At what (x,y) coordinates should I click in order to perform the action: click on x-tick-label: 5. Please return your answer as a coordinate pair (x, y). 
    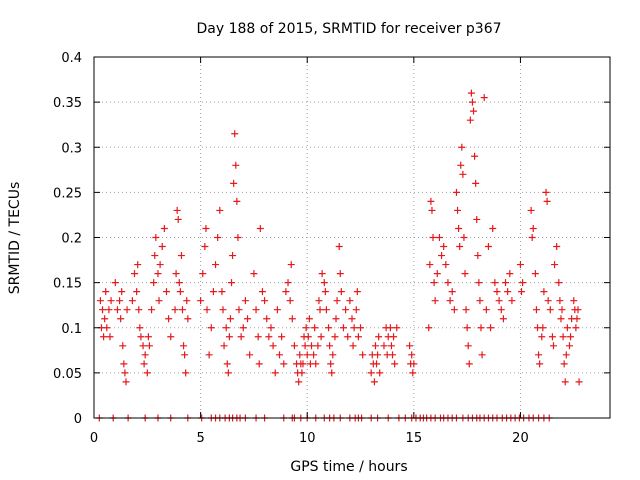
    Looking at the image, I should click on (200, 438).